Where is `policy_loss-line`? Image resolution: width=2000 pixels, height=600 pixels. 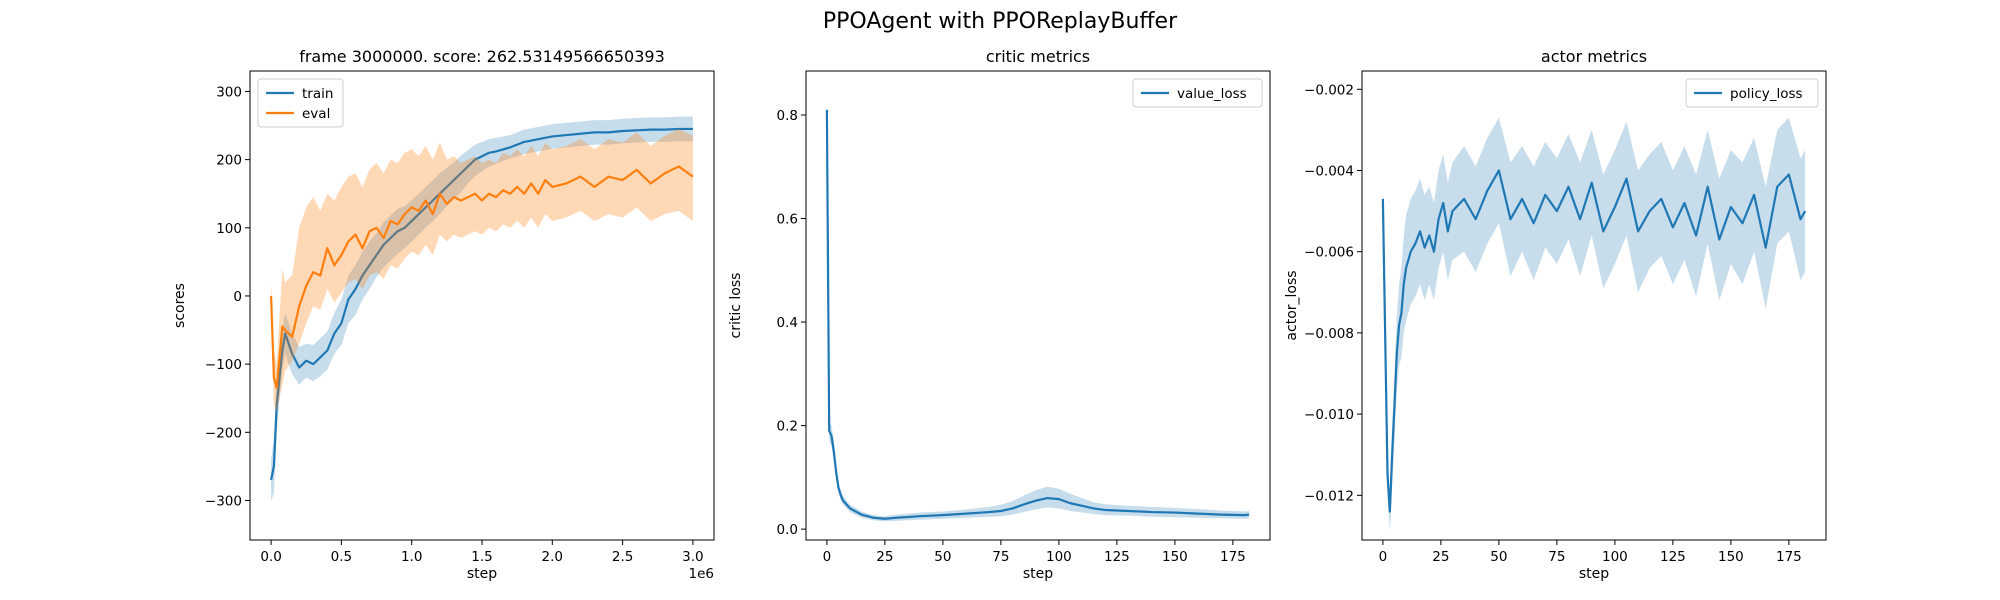 policy_loss-line is located at coordinates (1594, 341).